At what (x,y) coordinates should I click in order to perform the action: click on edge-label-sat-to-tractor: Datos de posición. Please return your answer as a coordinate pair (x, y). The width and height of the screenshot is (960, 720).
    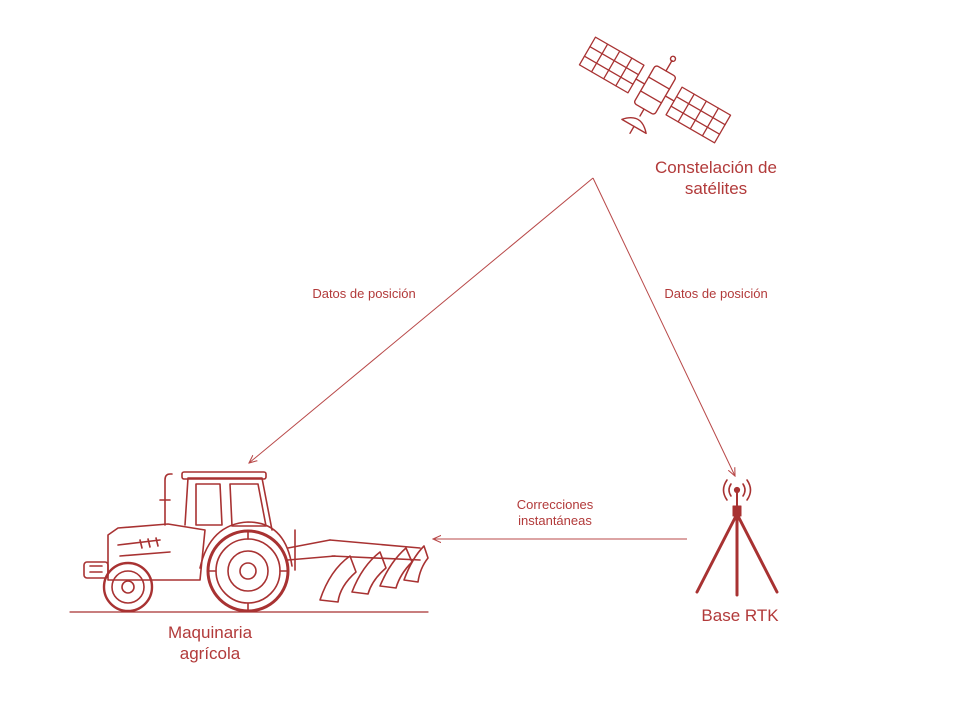
    Looking at the image, I should click on (364, 293).